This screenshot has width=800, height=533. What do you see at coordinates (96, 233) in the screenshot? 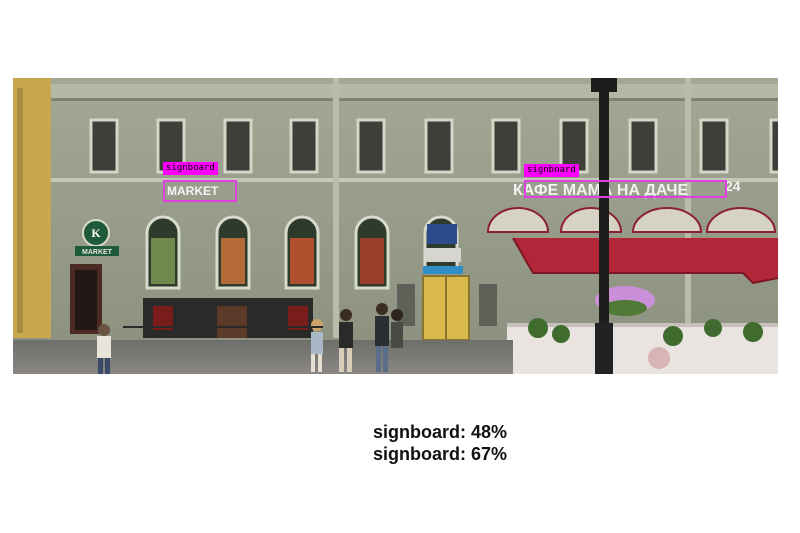
I see `svg-text: K` at bounding box center [96, 233].